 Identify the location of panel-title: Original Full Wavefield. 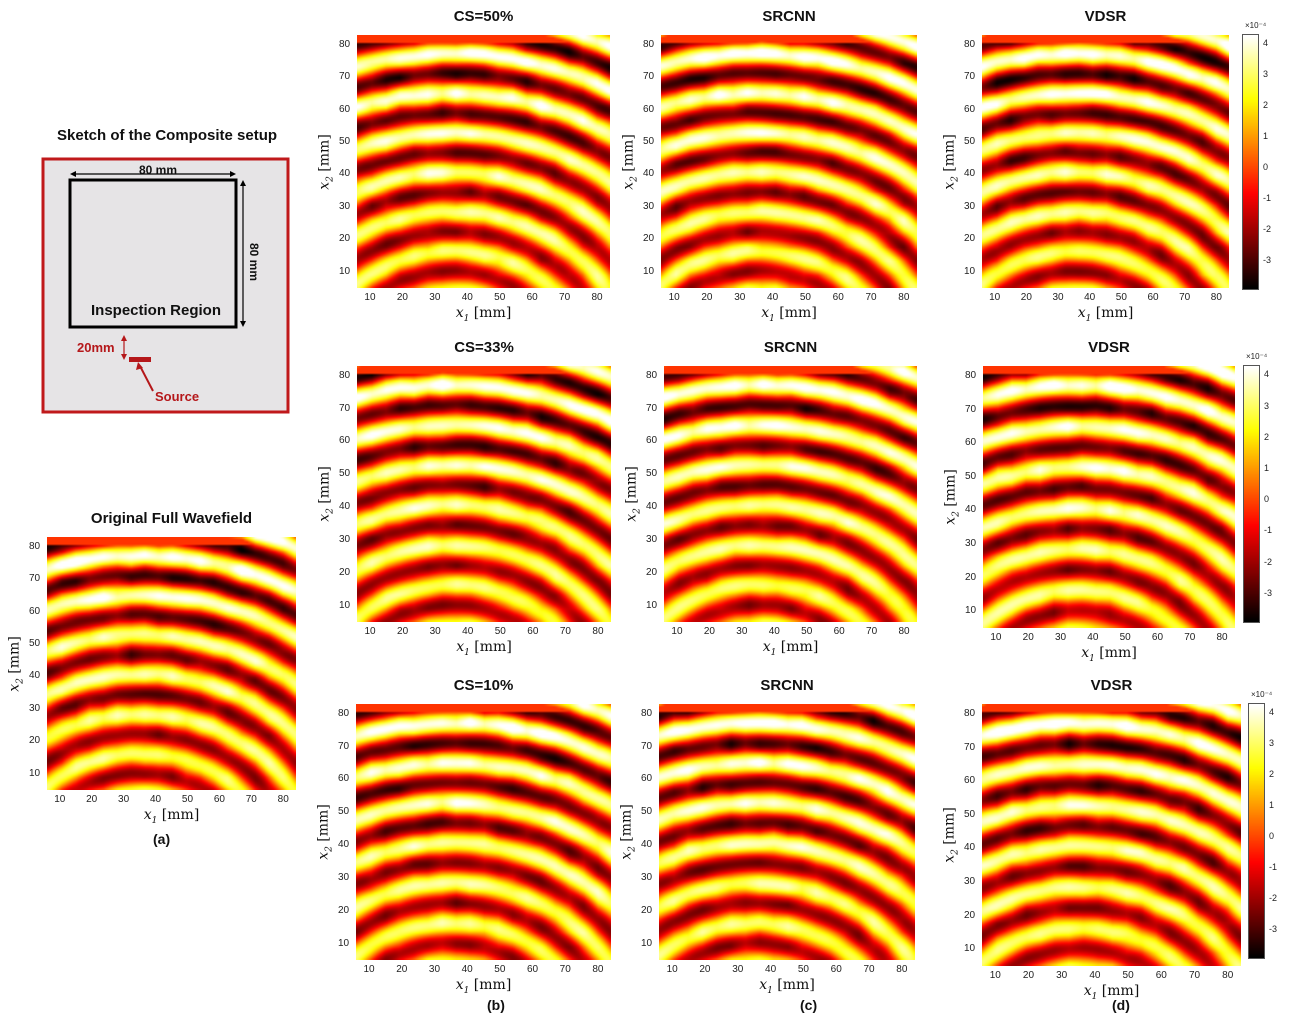
(171, 518).